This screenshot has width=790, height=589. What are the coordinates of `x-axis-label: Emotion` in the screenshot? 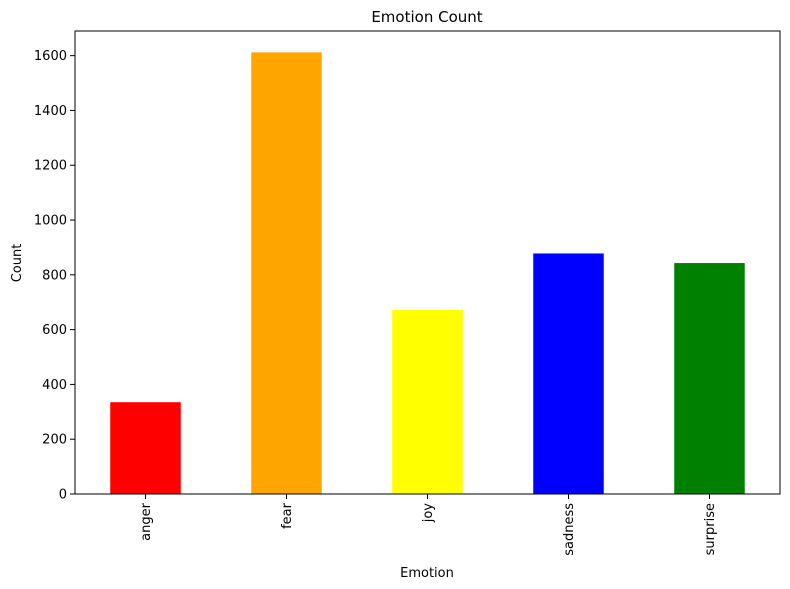 It's located at (427, 573).